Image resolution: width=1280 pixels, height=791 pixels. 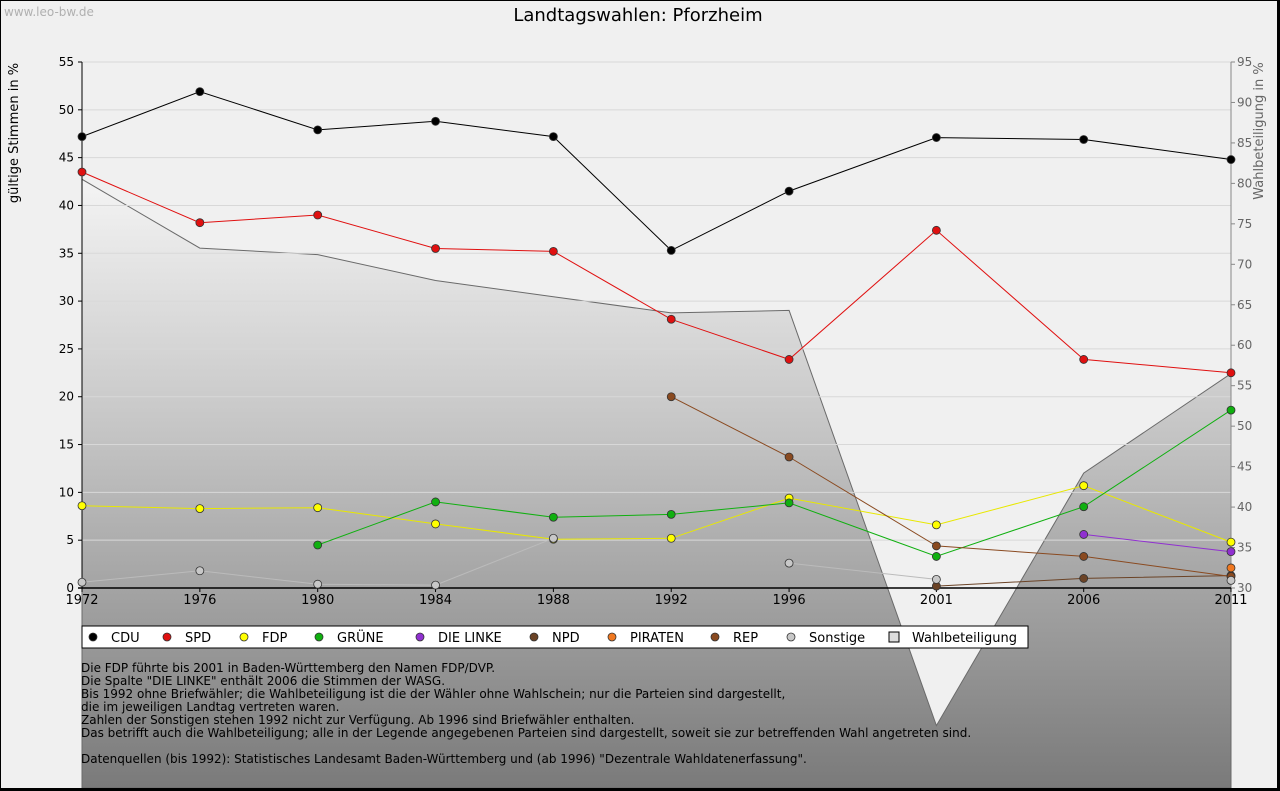 I want to click on y-tick-label: 10, so click(x=66, y=492).